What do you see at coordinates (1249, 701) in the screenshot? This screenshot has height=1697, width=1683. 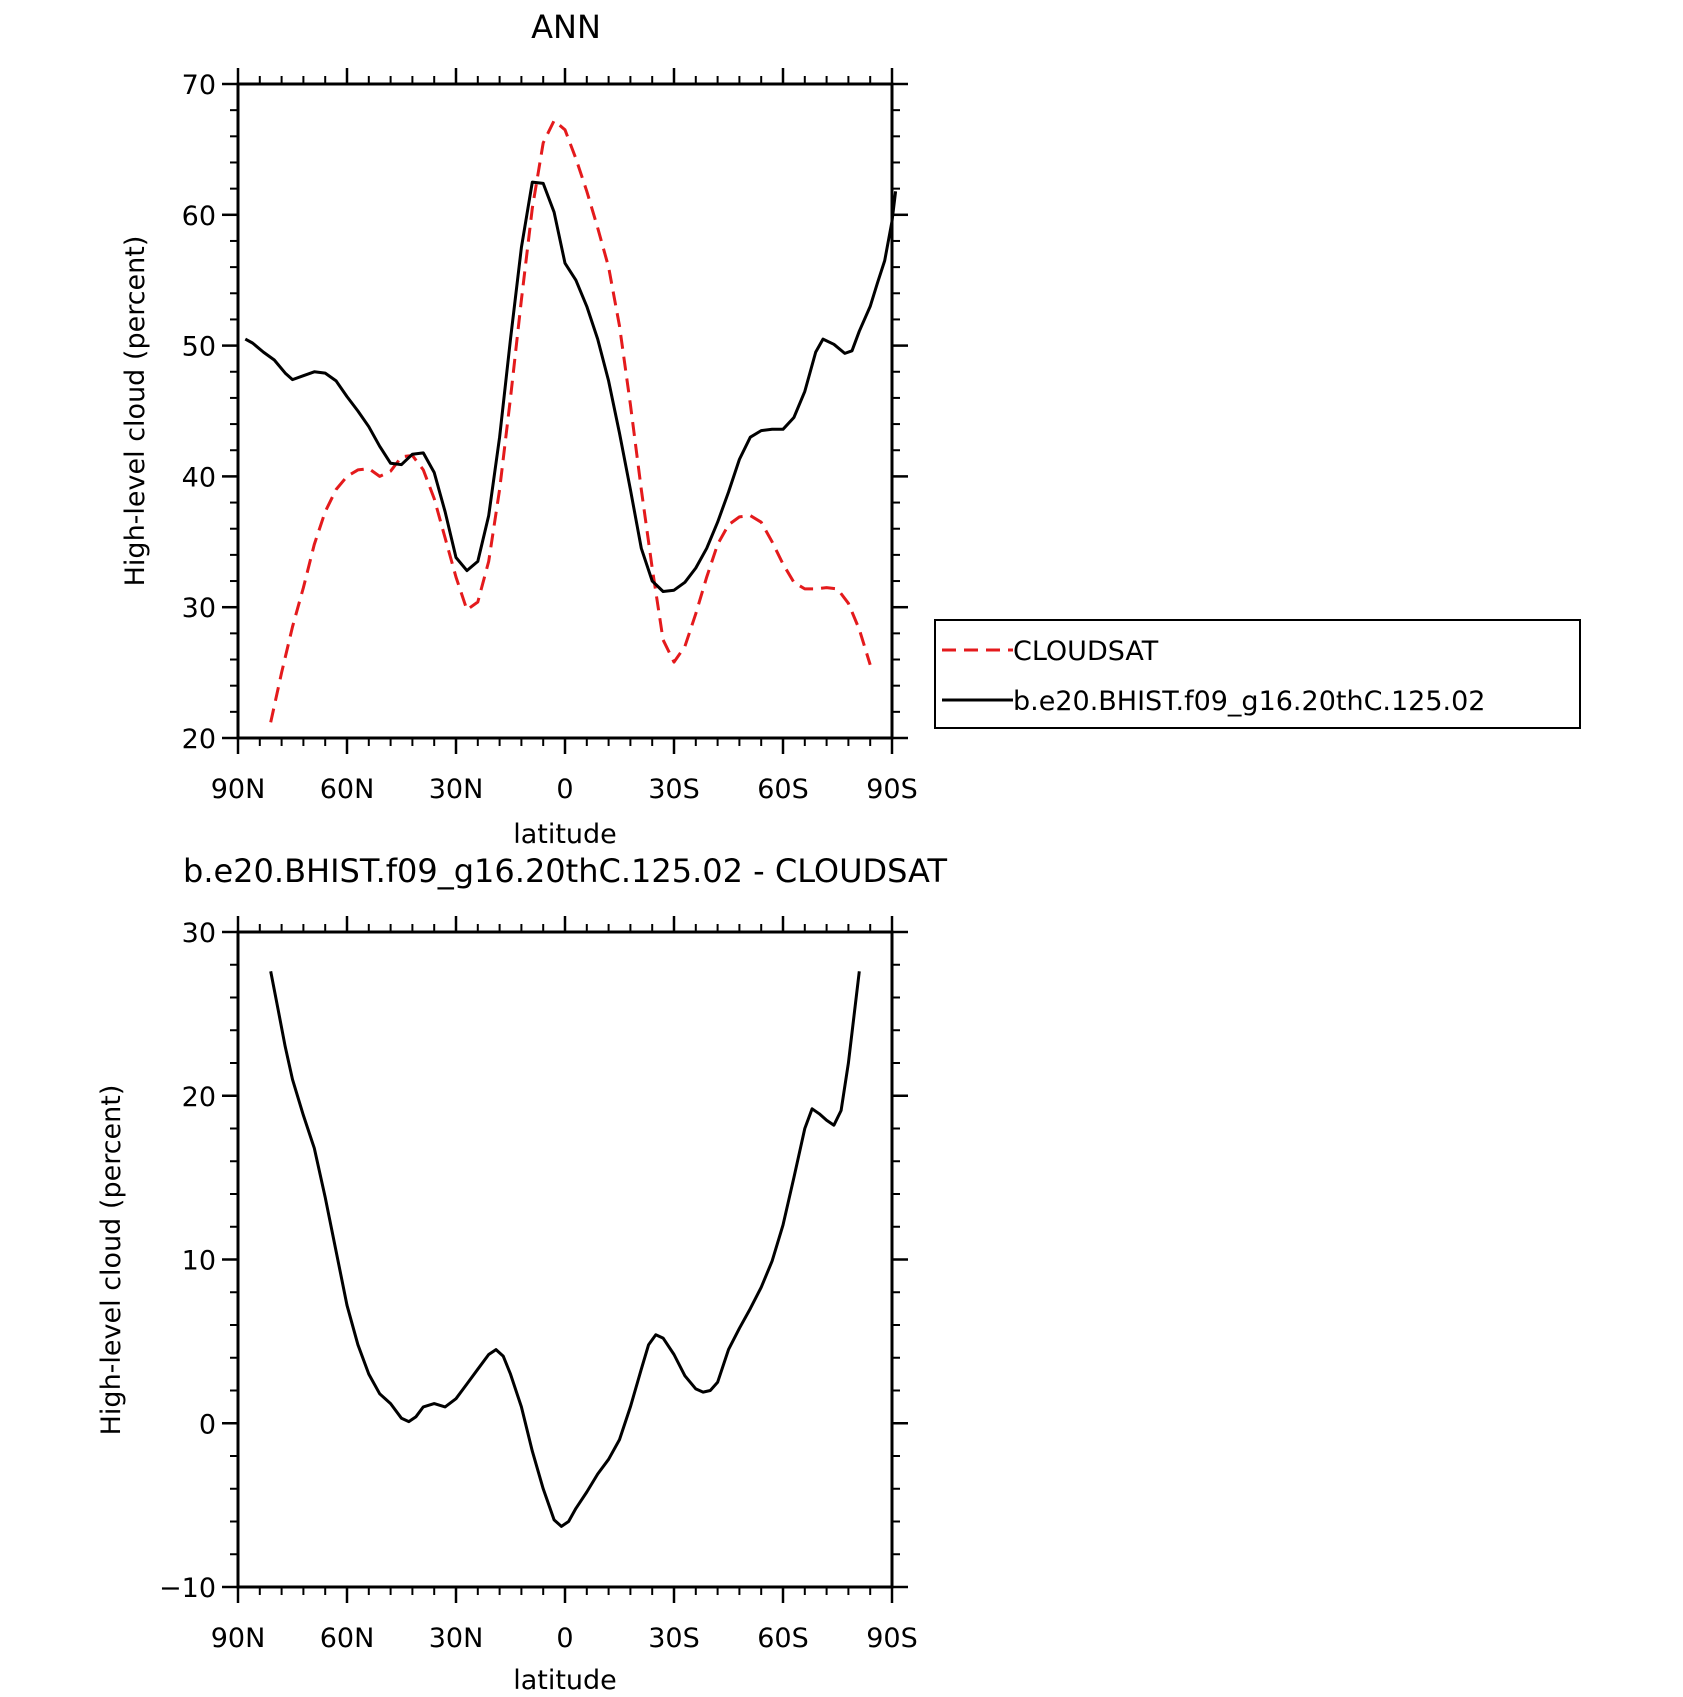 I see `legend-label-model: b.e20.BHIST.f09_g16.20thC.125.02` at bounding box center [1249, 701].